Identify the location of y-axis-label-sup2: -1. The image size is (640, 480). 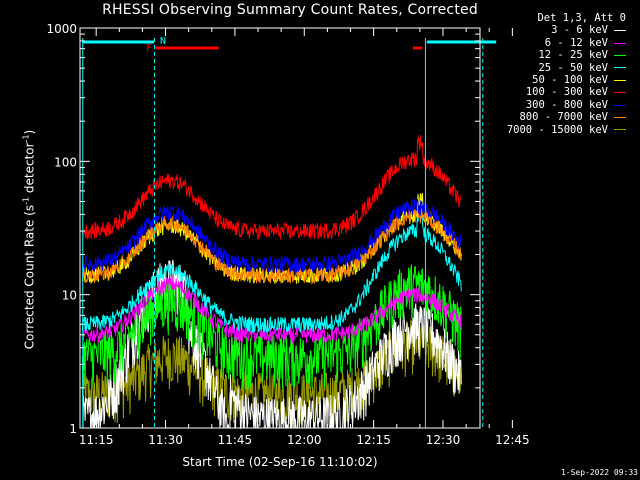
(26, 138).